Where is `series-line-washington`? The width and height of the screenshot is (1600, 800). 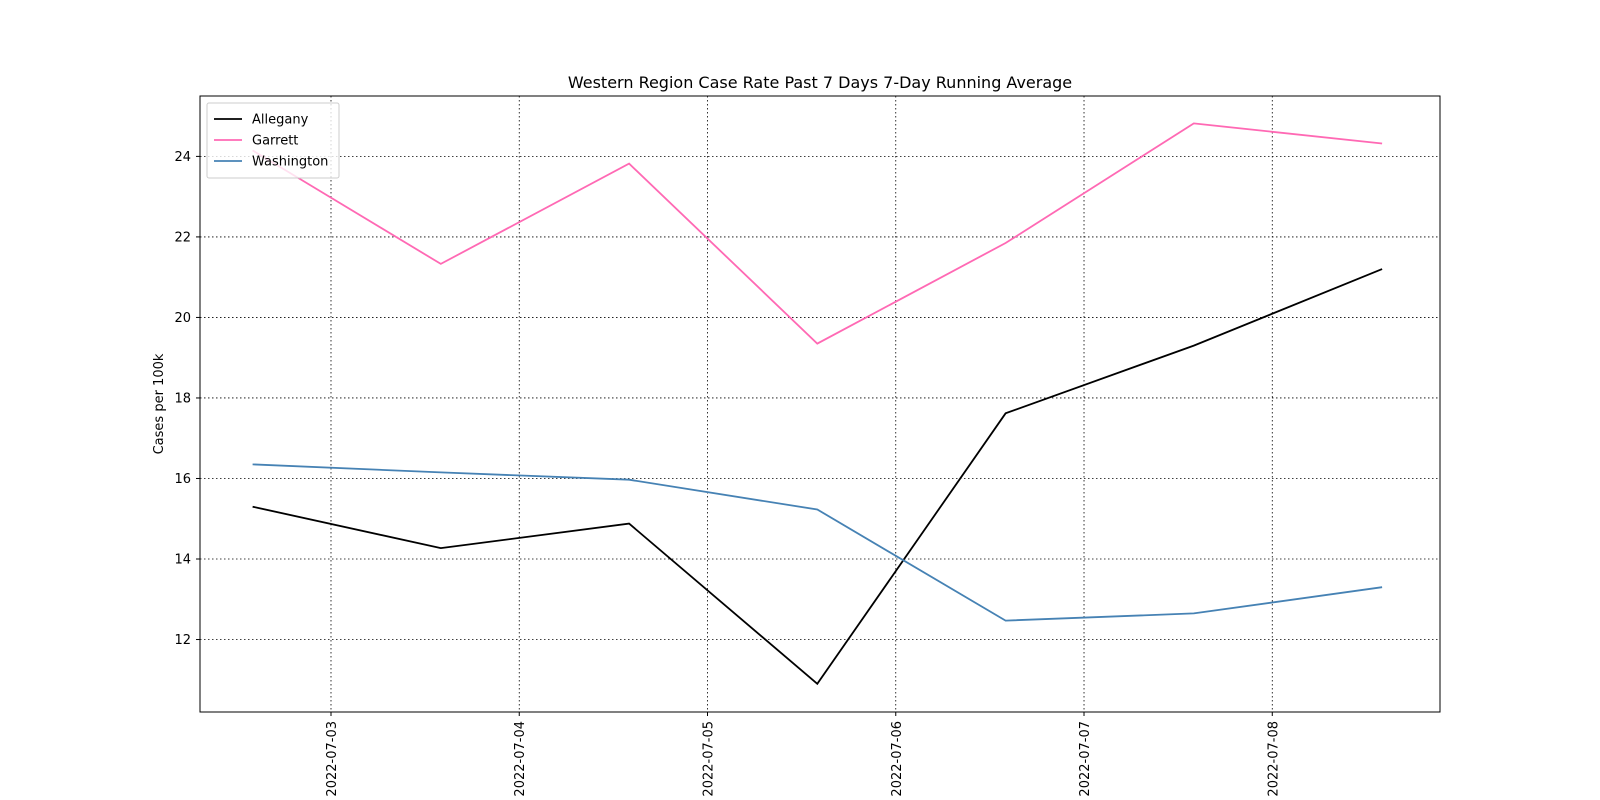 series-line-washington is located at coordinates (817, 542).